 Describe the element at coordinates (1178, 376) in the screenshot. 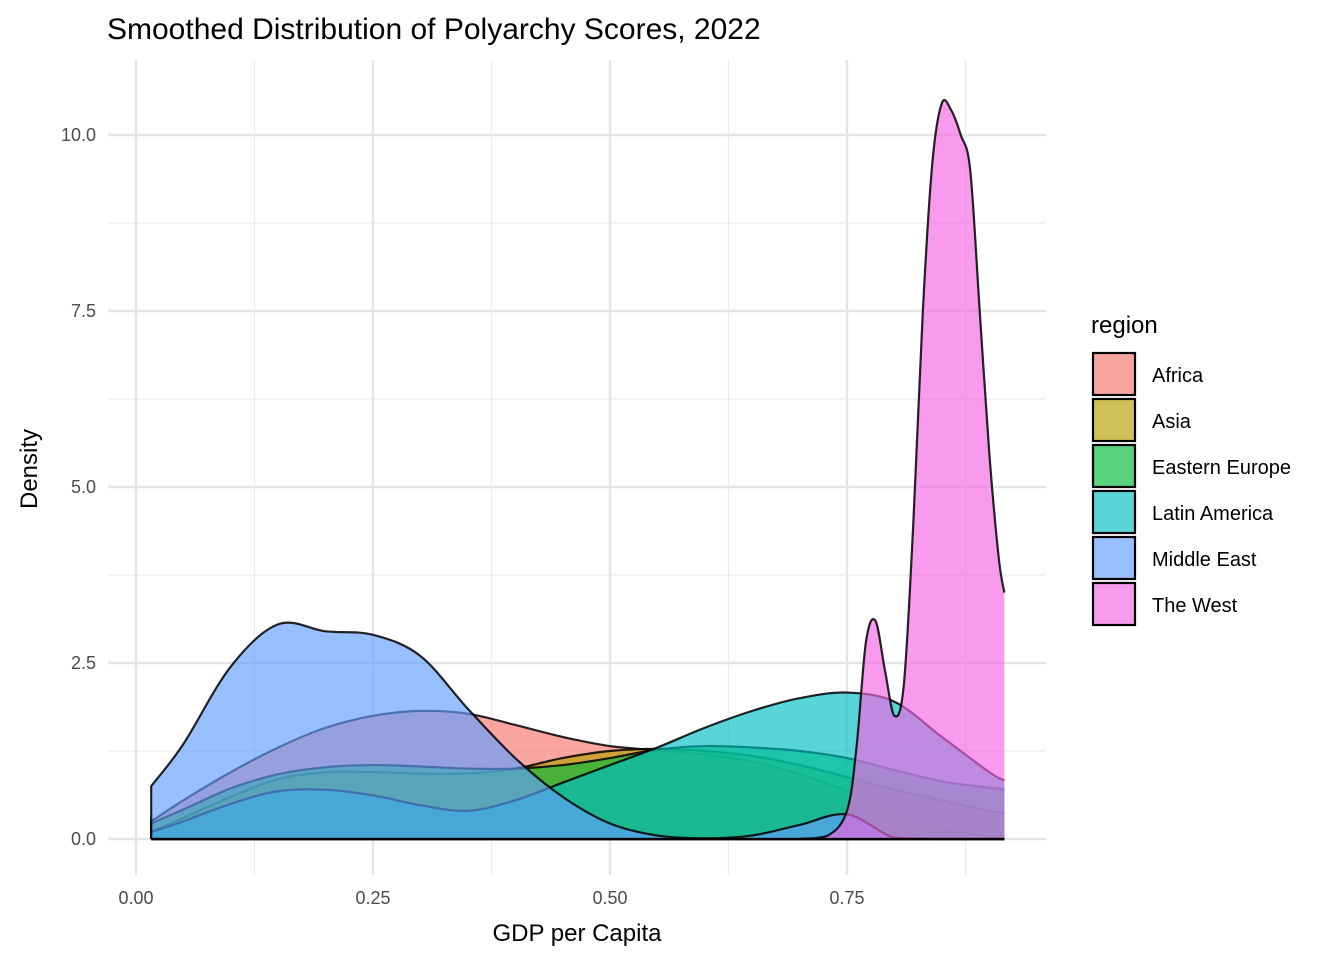

I see `legend-label-africa: Africa` at that location.